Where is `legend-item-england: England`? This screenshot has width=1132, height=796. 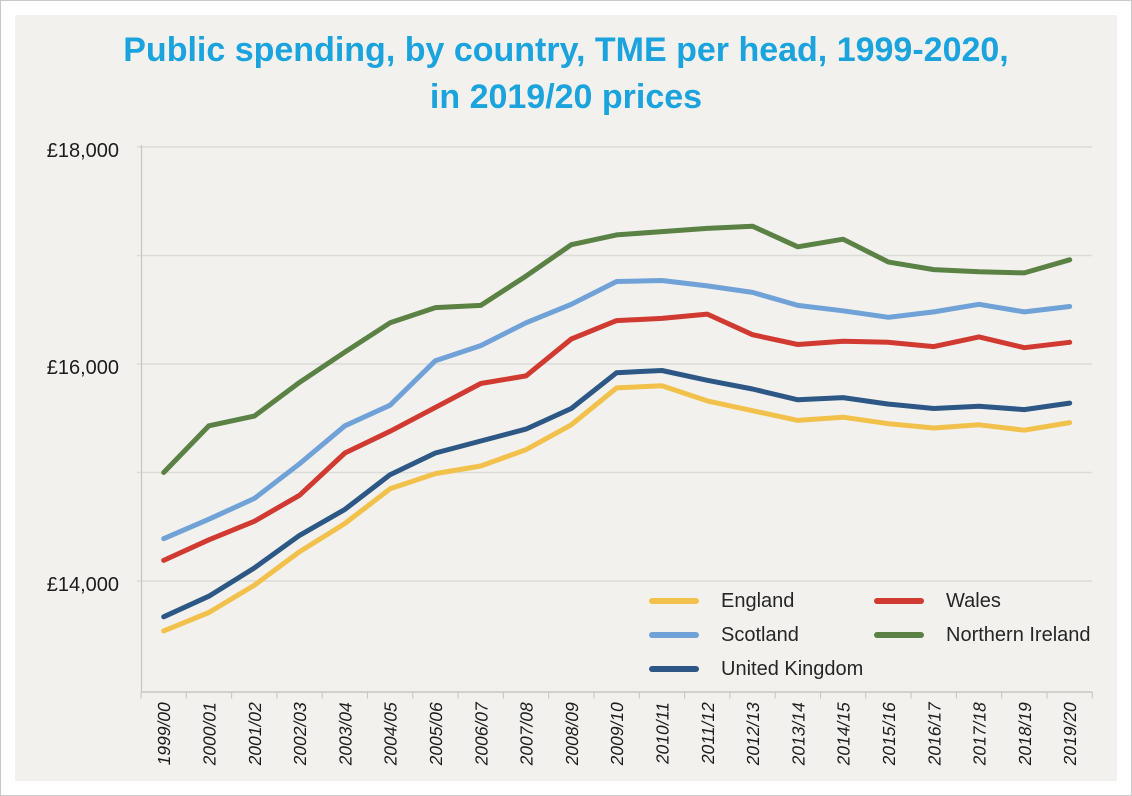
legend-item-england: England is located at coordinates (761, 601).